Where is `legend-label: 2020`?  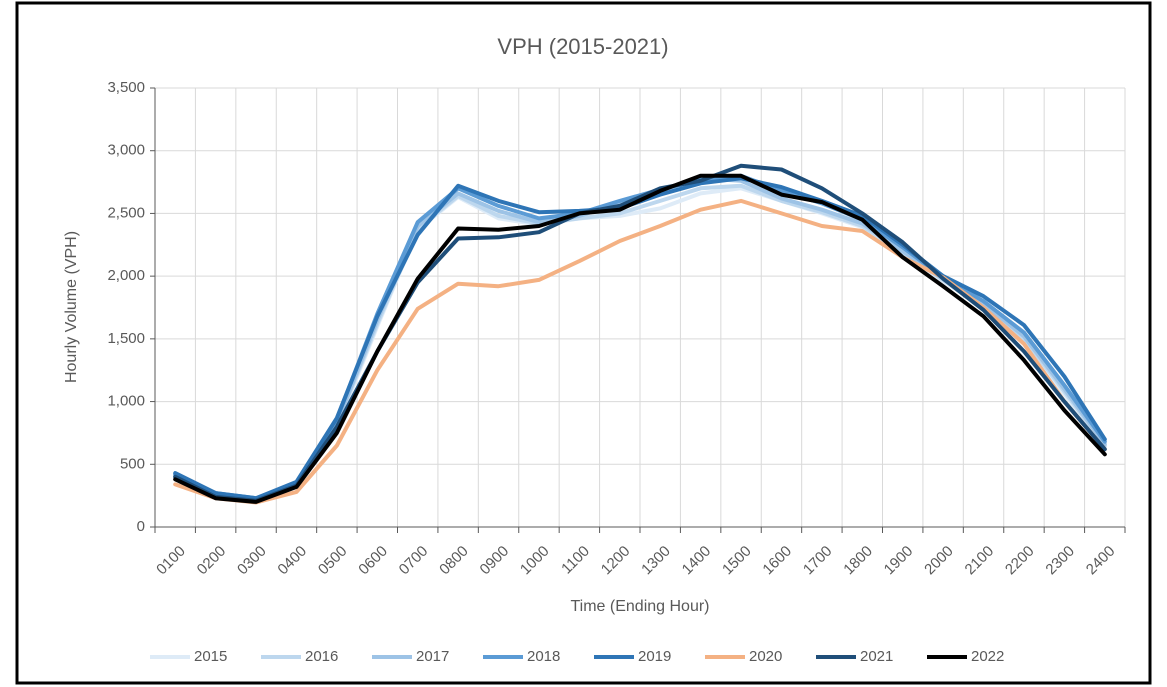
legend-label: 2020 is located at coordinates (765, 656).